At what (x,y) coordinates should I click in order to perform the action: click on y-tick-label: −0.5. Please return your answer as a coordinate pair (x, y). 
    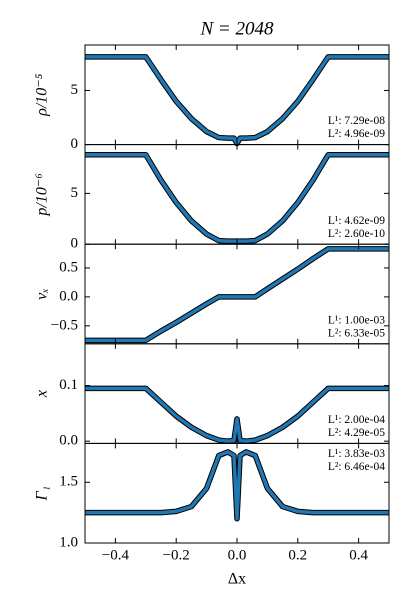
    Looking at the image, I should click on (64, 325).